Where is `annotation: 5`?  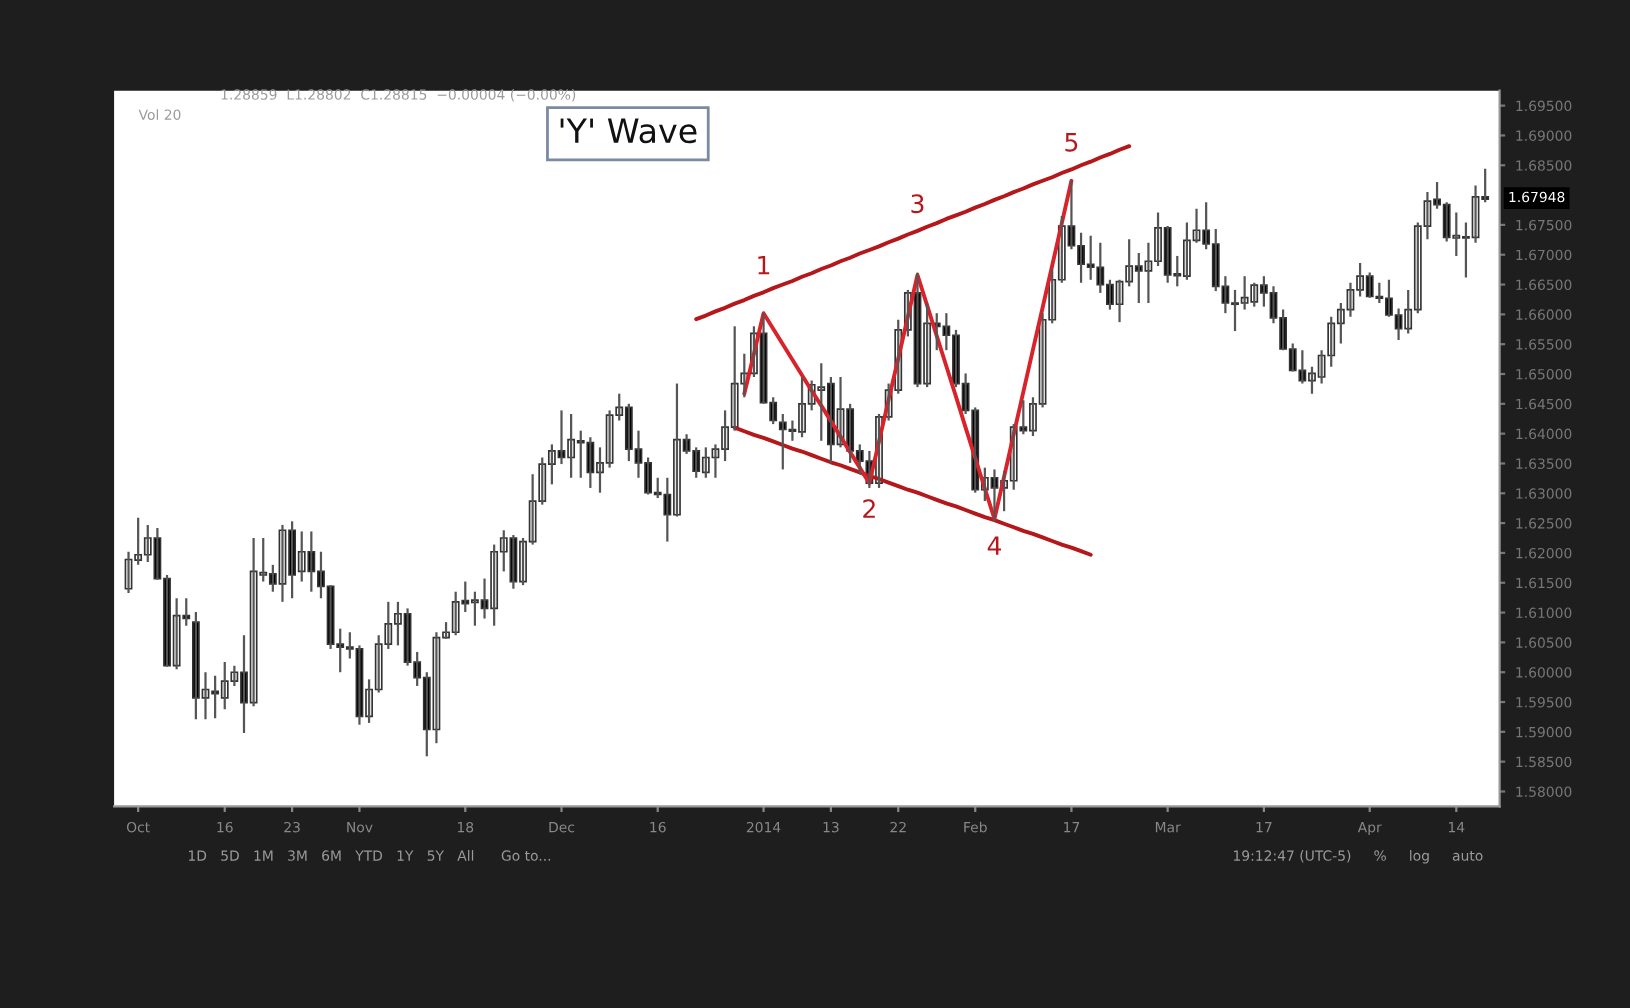 annotation: 5 is located at coordinates (1071, 142).